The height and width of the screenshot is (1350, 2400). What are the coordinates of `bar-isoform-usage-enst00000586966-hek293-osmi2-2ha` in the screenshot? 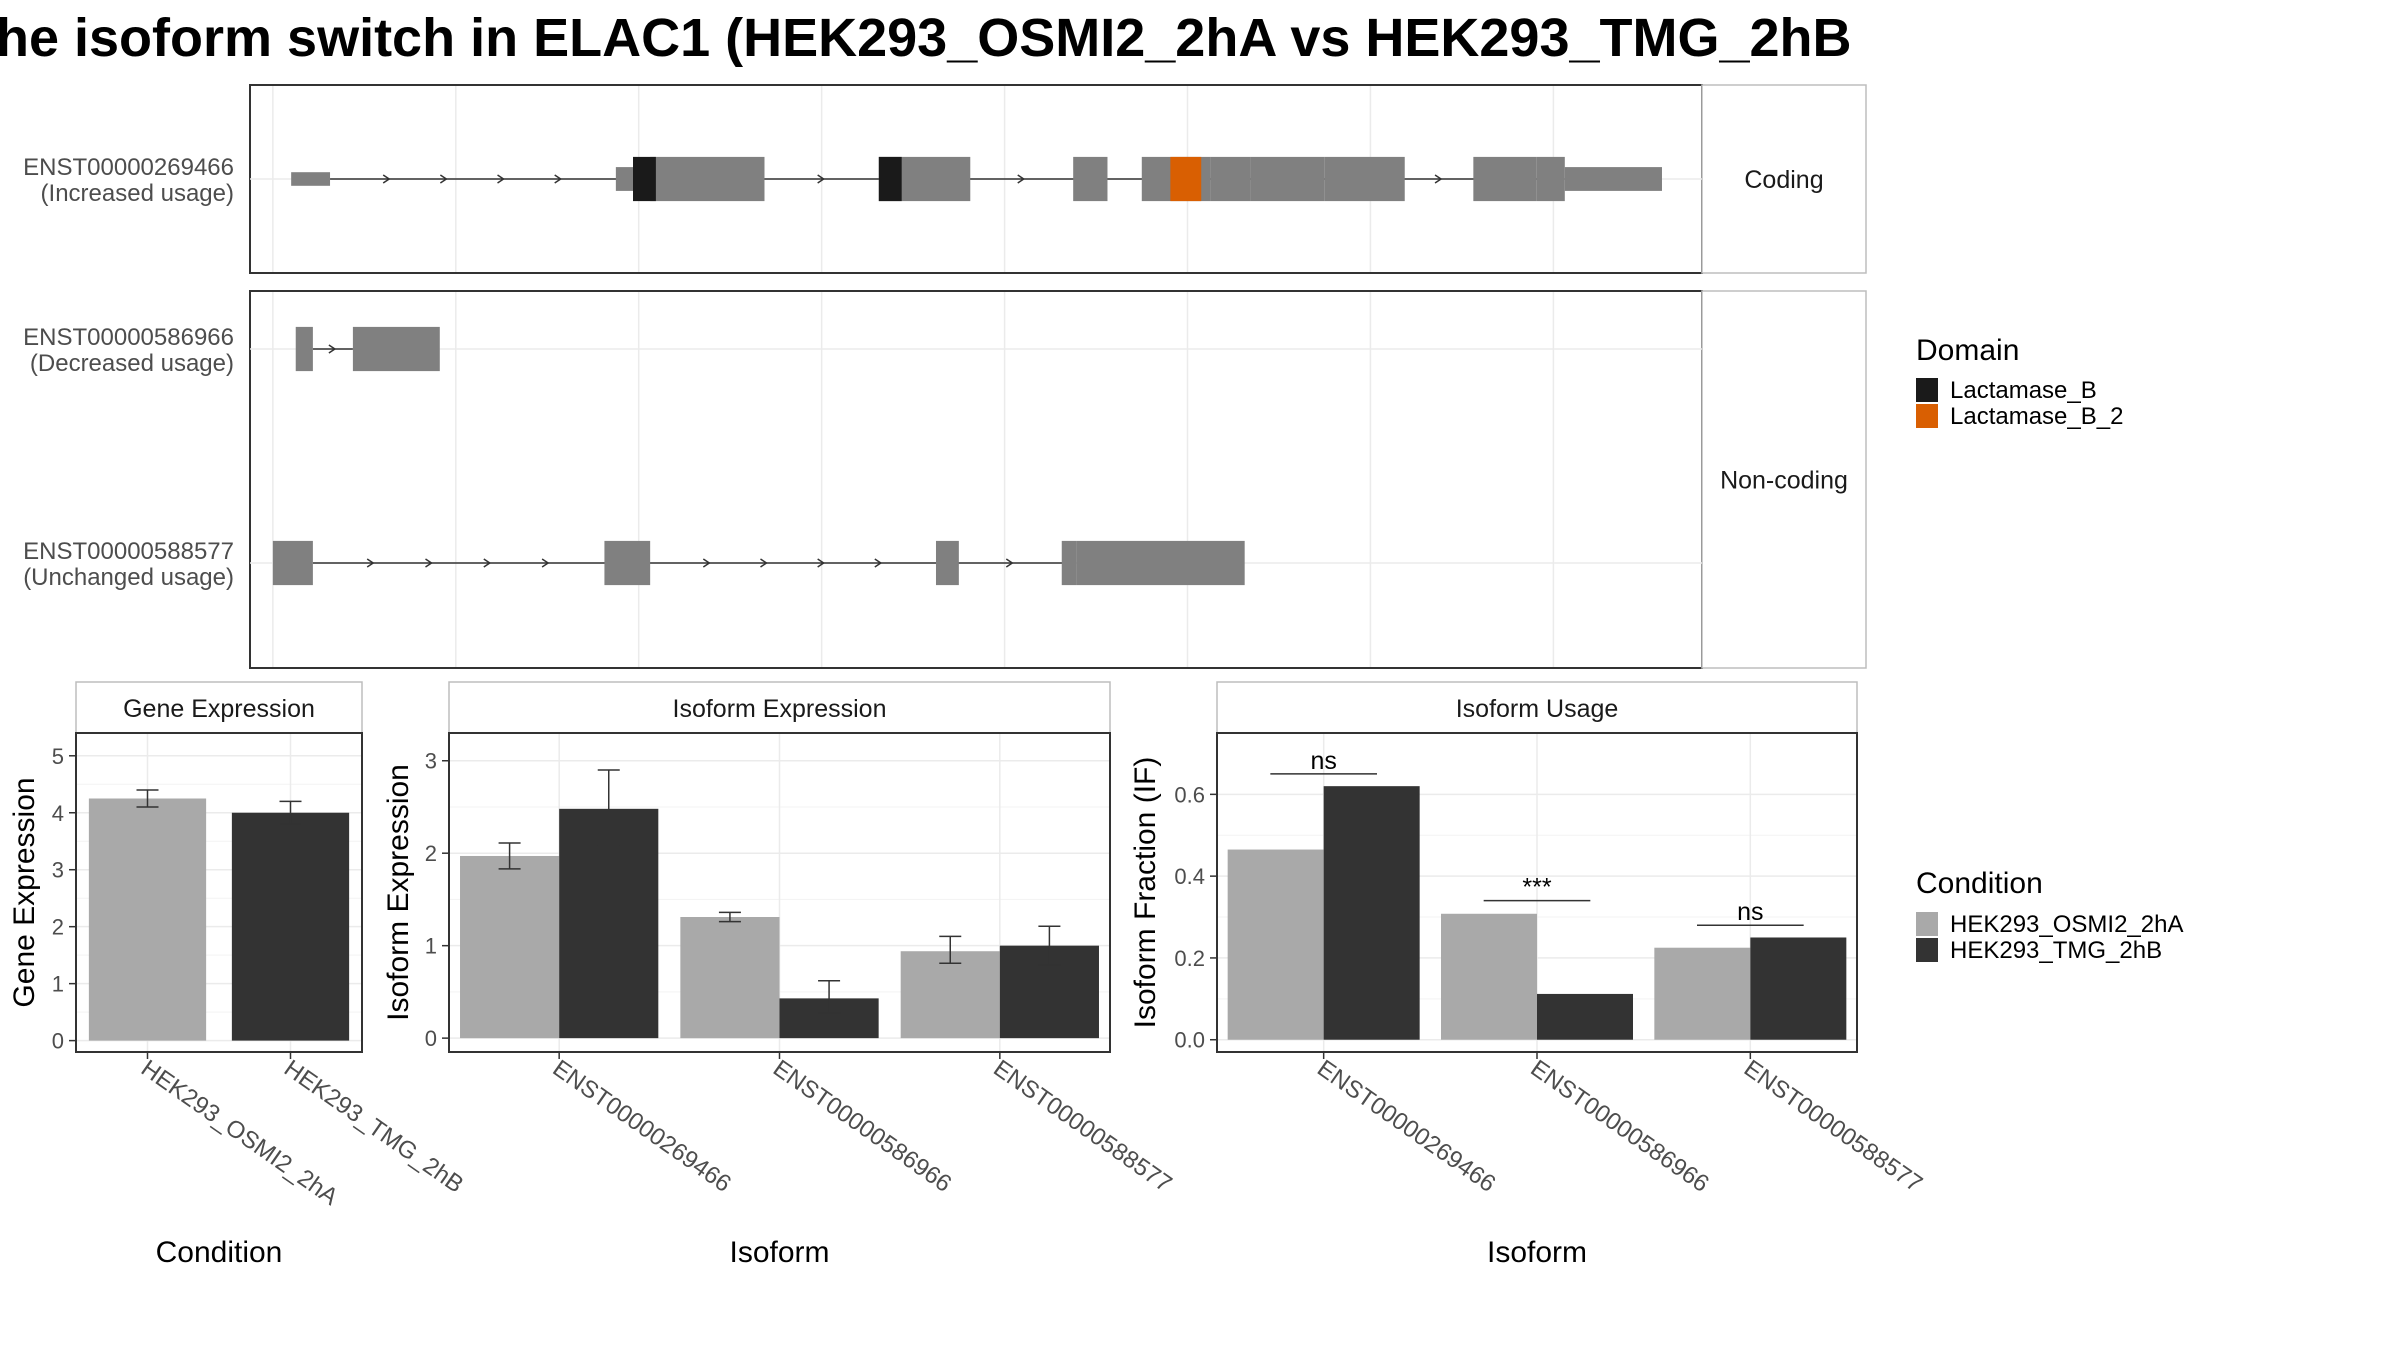 It's located at (1489, 976).